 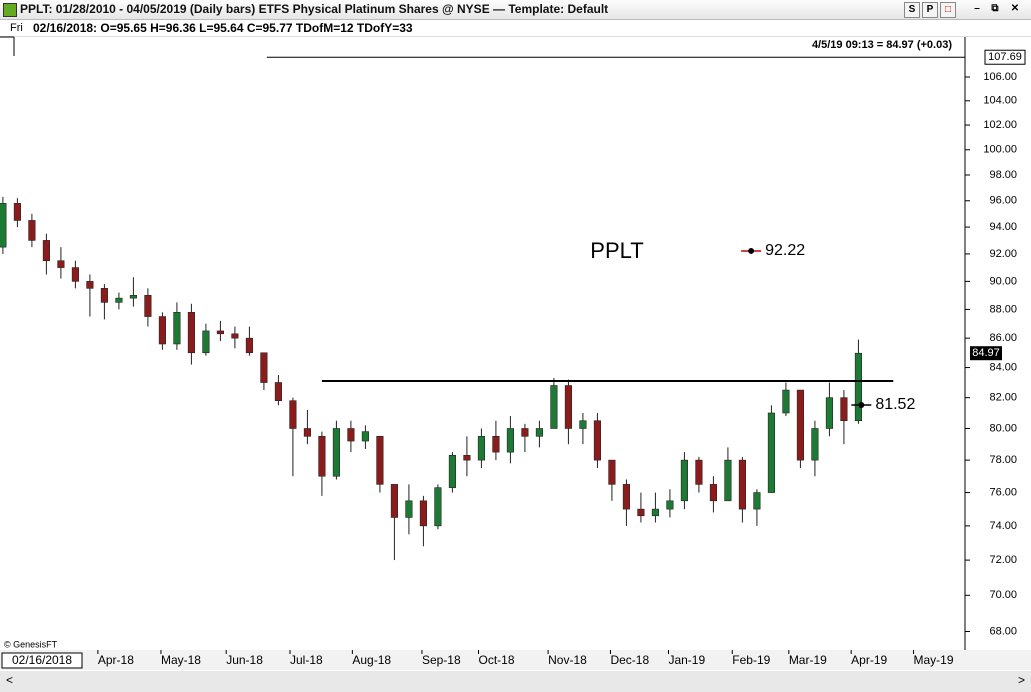 I want to click on x-tick-label: Jul-18, so click(x=306, y=660).